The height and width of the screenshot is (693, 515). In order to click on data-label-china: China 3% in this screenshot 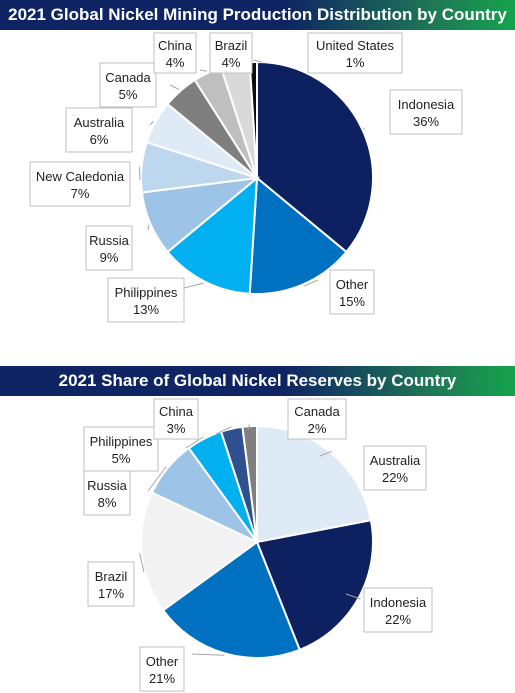, I will do `click(176, 419)`.